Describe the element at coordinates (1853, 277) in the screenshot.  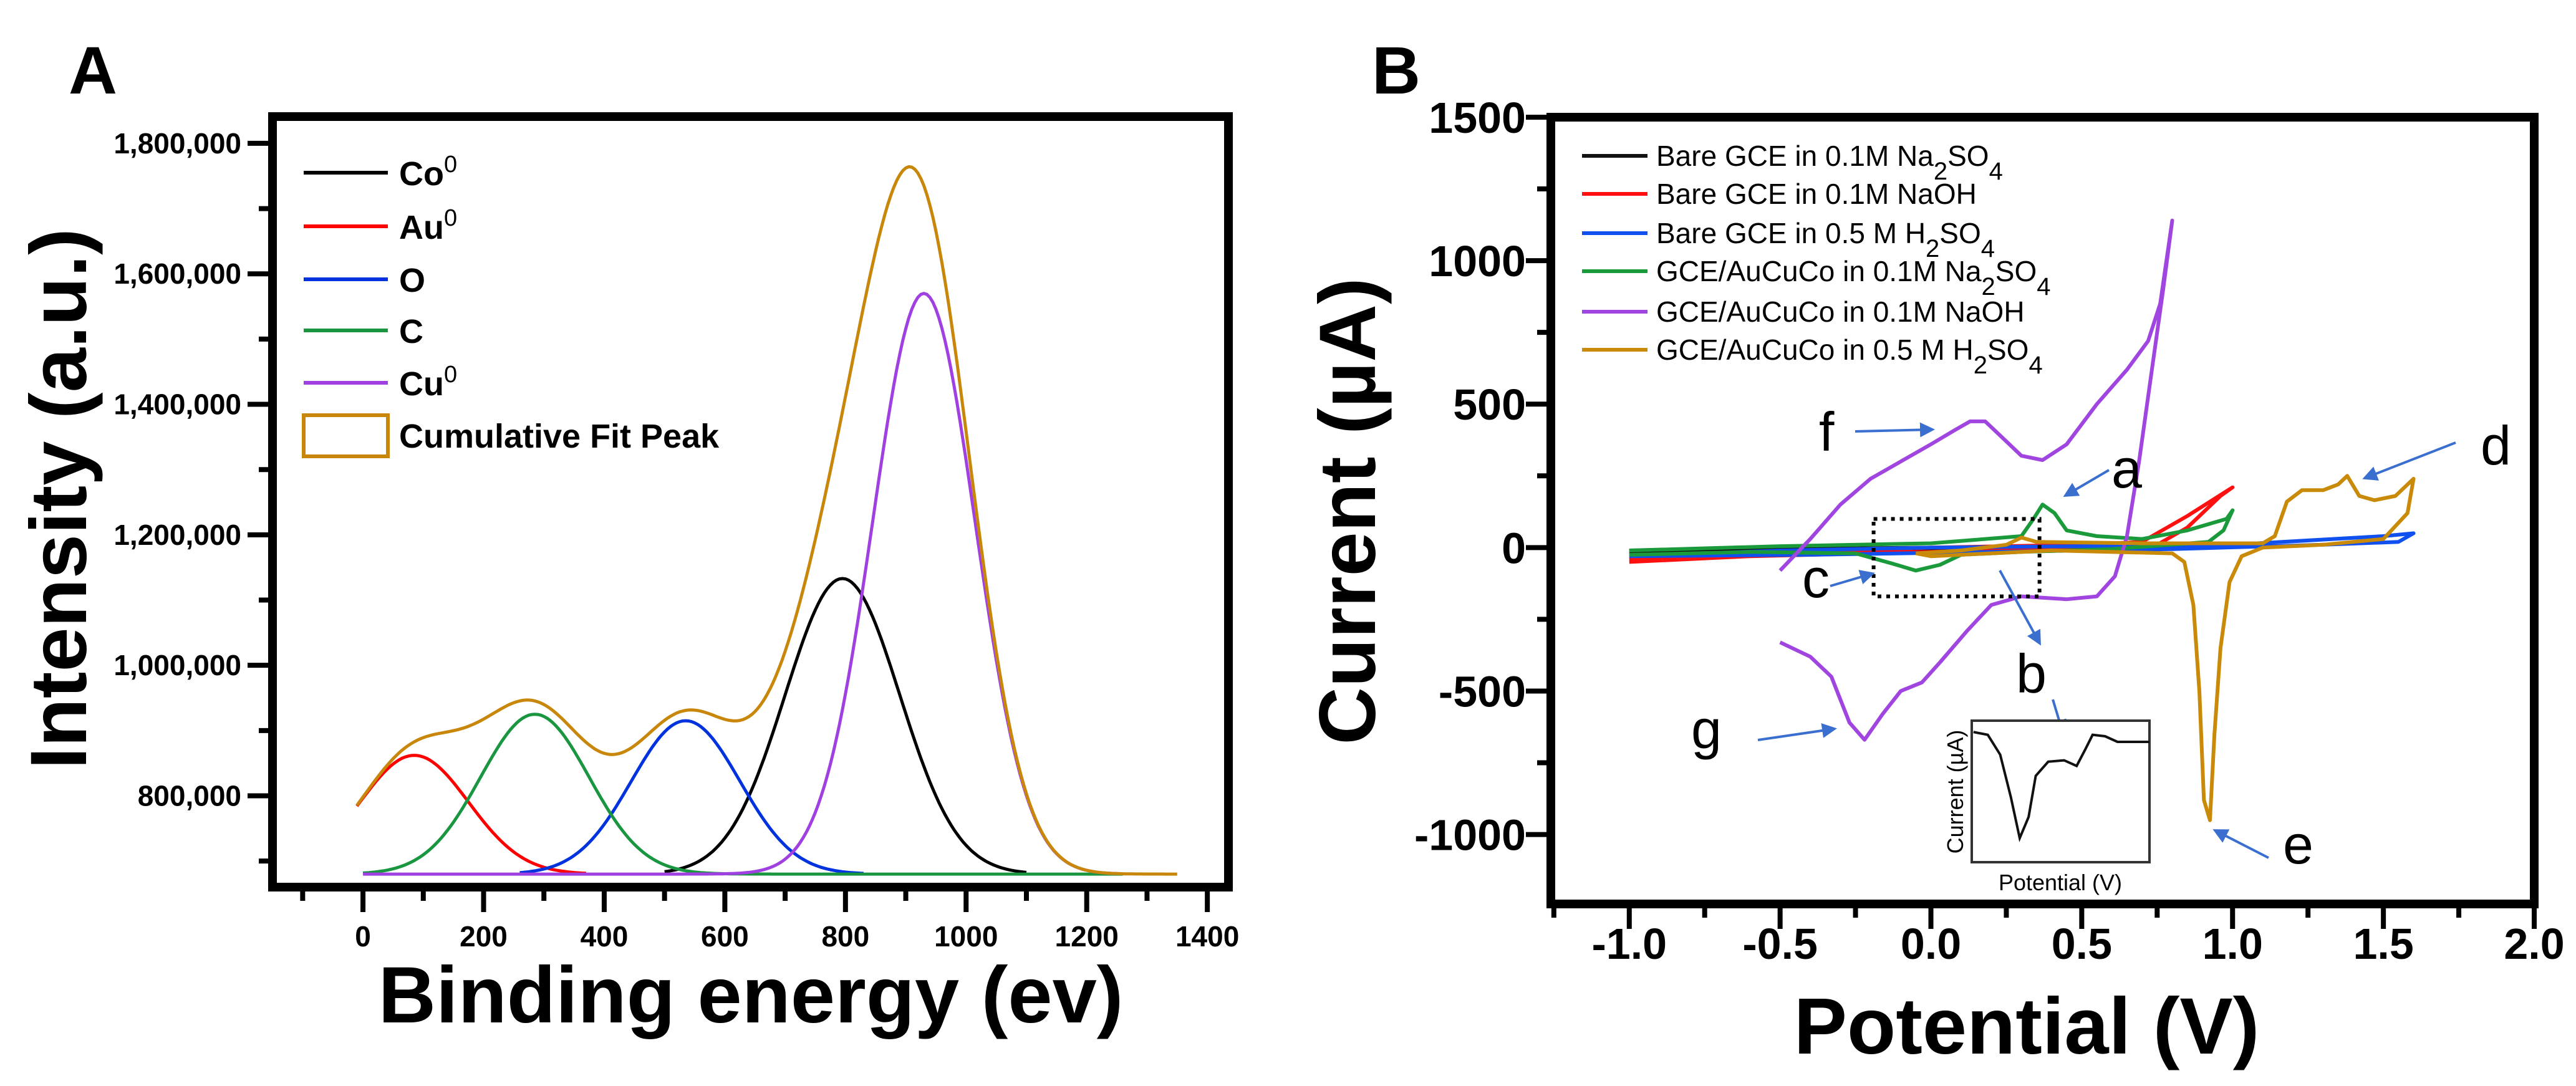
I see `legend-label: GCE/AuCuCo in 0.1M Na2SO4` at that location.